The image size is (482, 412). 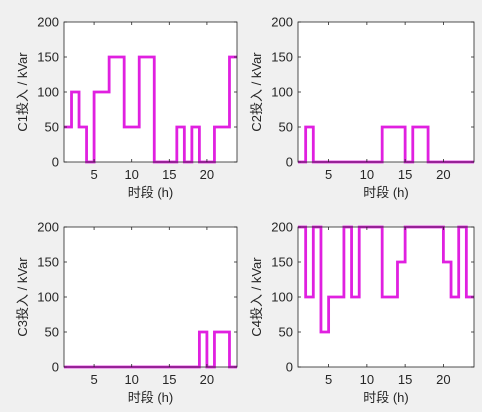 I want to click on y-axis-label: C4投入 / kVar, so click(x=256, y=297).